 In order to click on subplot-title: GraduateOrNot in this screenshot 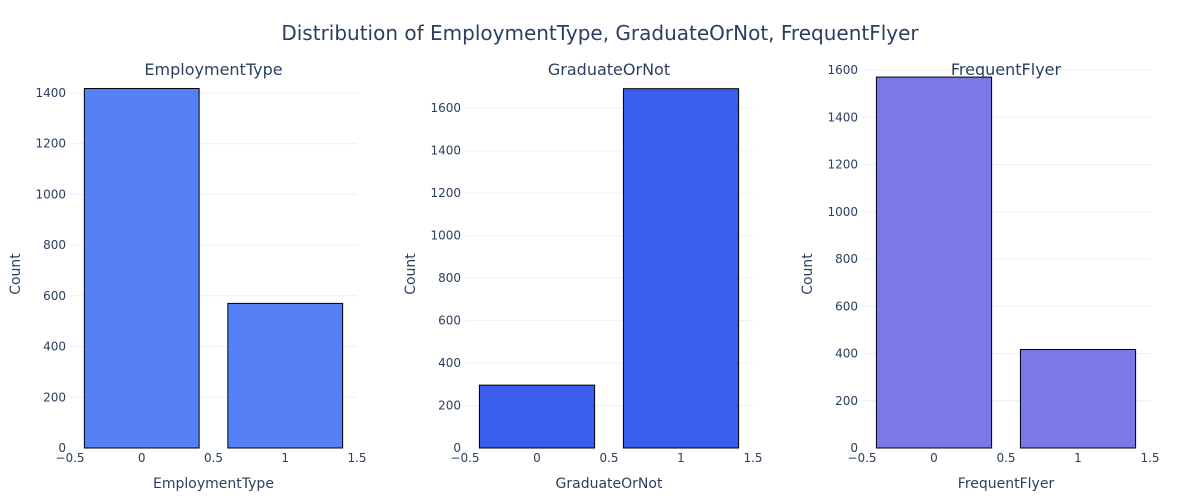, I will do `click(609, 69)`.